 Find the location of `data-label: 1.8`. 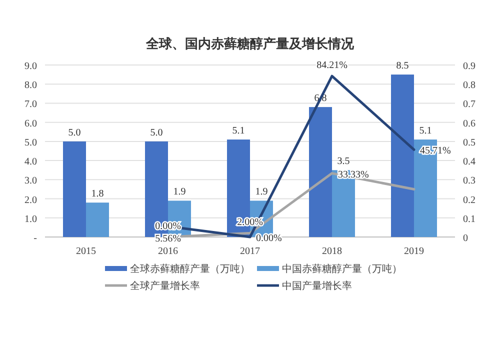

data-label: 1.8 is located at coordinates (97, 194).